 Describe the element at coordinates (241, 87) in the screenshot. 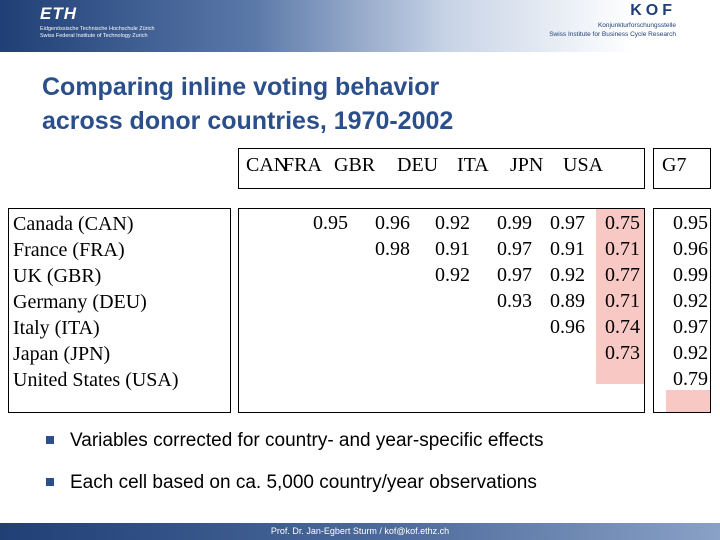

I see `title-line-1: Comparing inline voting behavior` at that location.